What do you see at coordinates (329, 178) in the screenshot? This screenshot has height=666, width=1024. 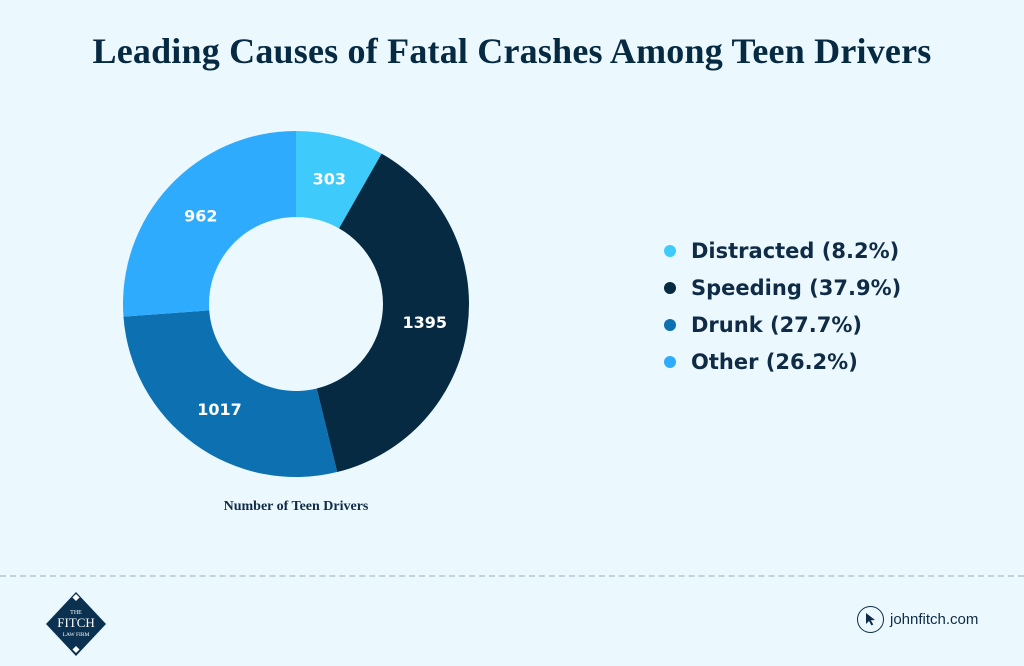 I see `slice-value-label-distracted: 303` at bounding box center [329, 178].